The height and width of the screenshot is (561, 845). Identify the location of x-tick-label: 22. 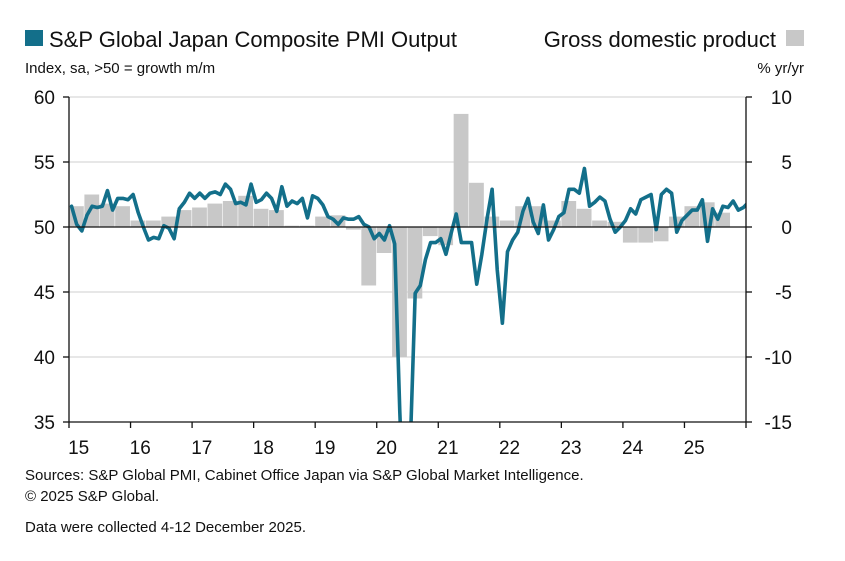
(509, 448).